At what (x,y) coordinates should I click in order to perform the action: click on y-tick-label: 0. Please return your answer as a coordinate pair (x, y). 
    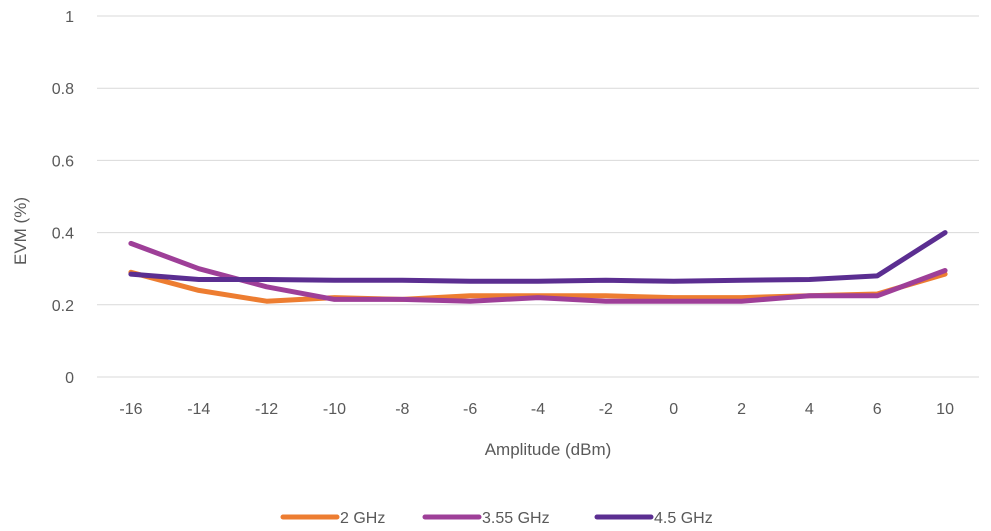
    Looking at the image, I should click on (69, 378).